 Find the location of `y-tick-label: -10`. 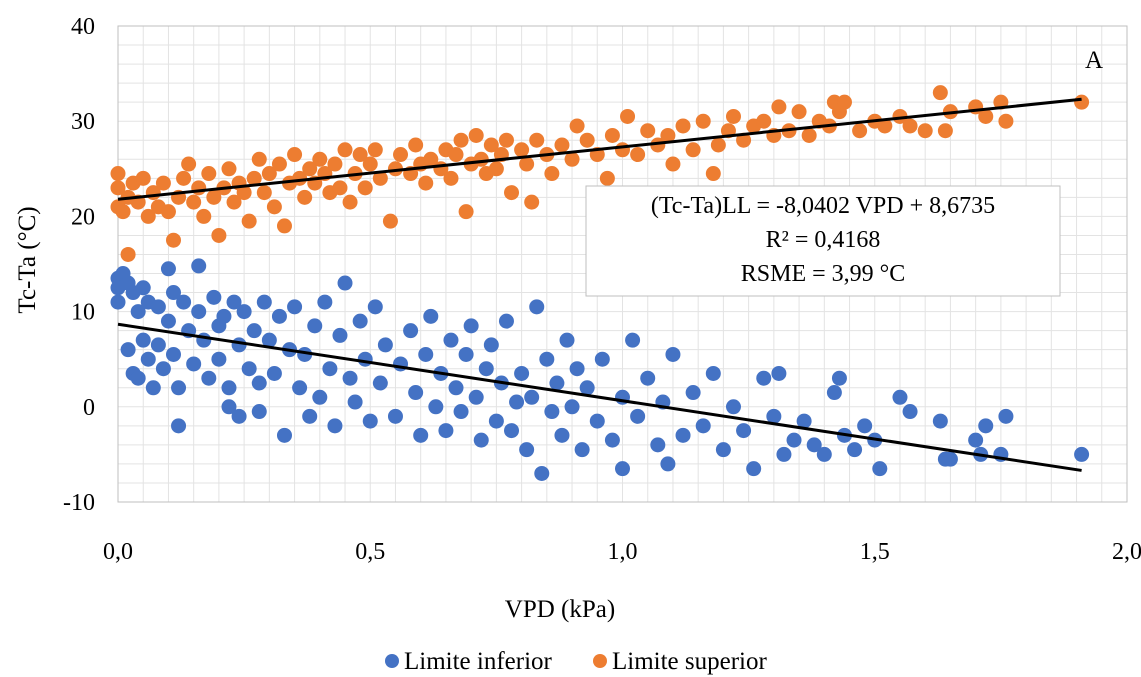

y-tick-label: -10 is located at coordinates (79, 503).